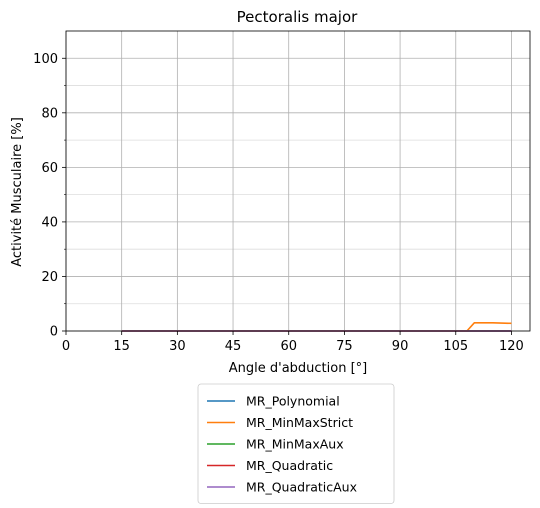 The width and height of the screenshot is (540, 508). I want to click on x-tick-label: 15, so click(121, 346).